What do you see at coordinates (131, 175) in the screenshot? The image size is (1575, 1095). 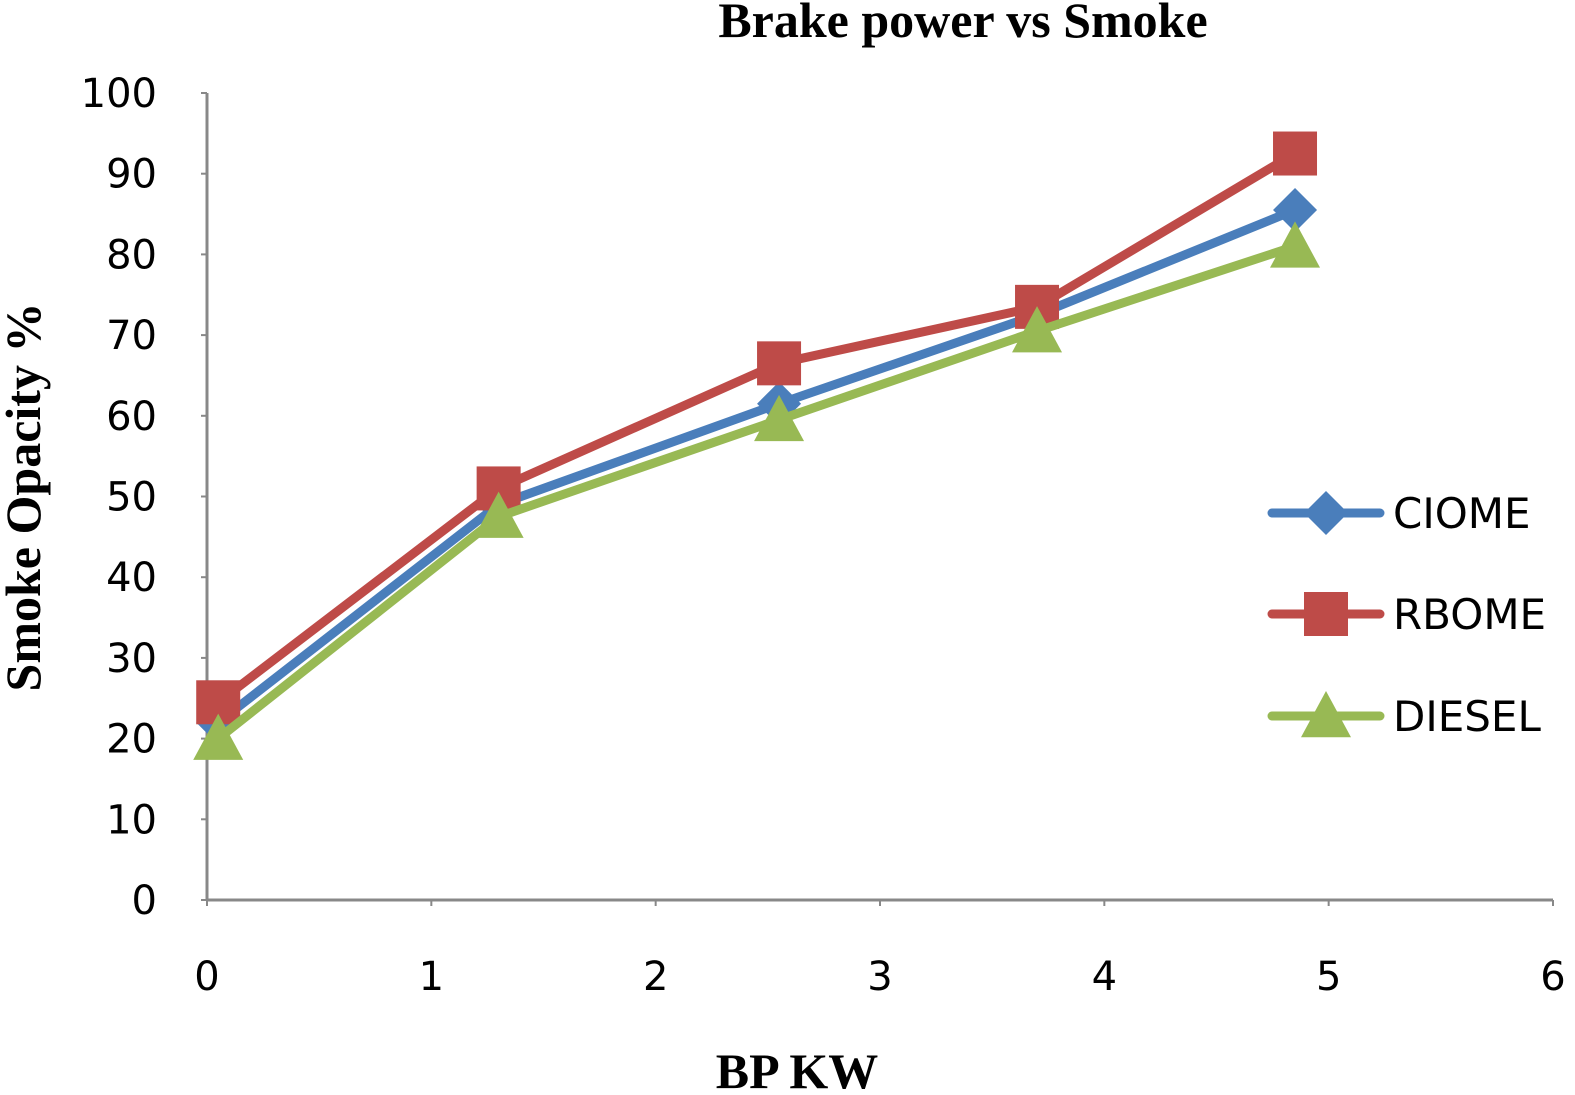 I see `y-tick-label: 90` at bounding box center [131, 175].